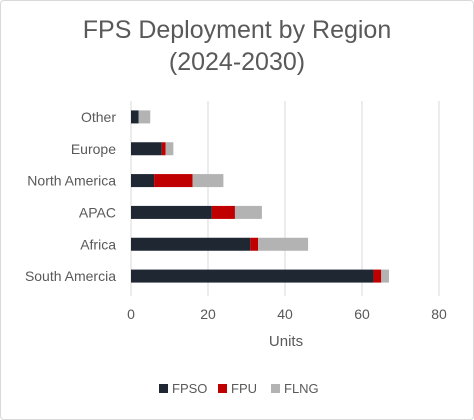 This screenshot has width=474, height=420. What do you see at coordinates (169, 149) in the screenshot?
I see `bar-flng-europe` at bounding box center [169, 149].